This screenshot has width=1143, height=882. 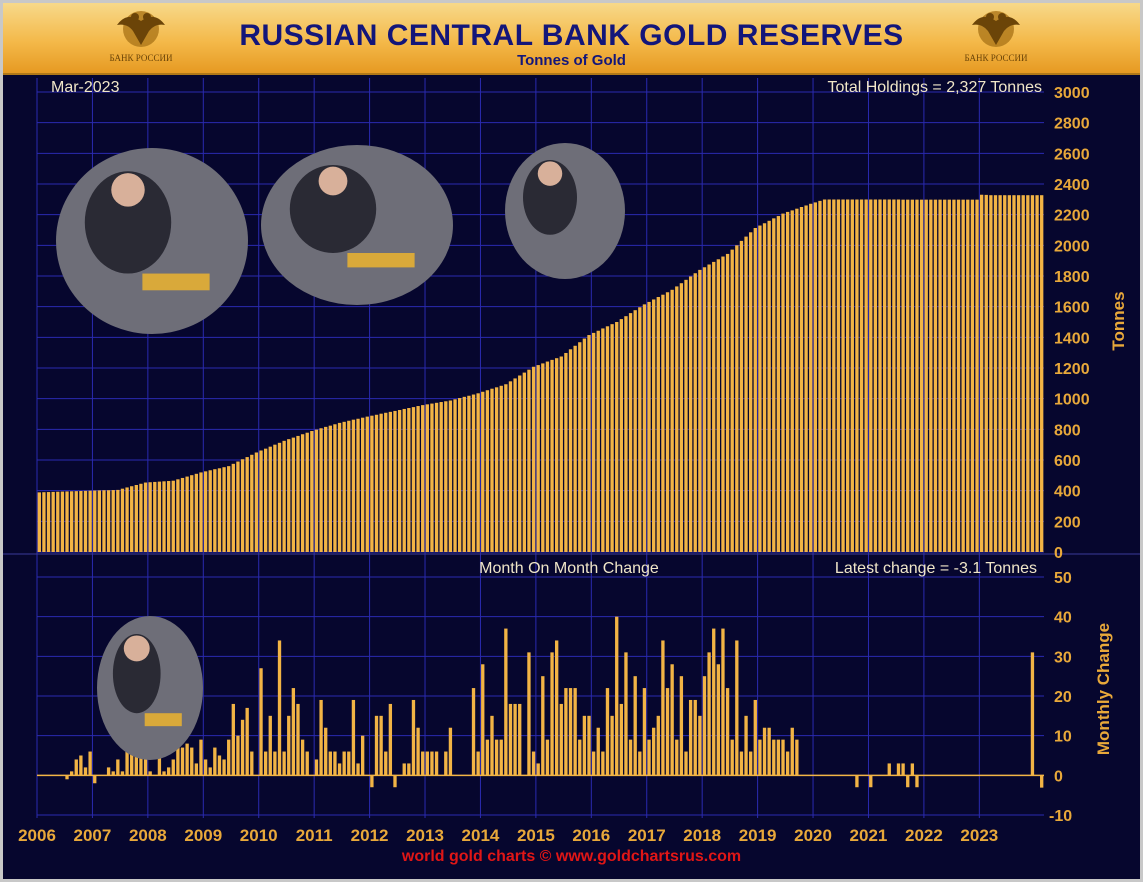 I want to click on x-tick-label: 2015, so click(x=536, y=835).